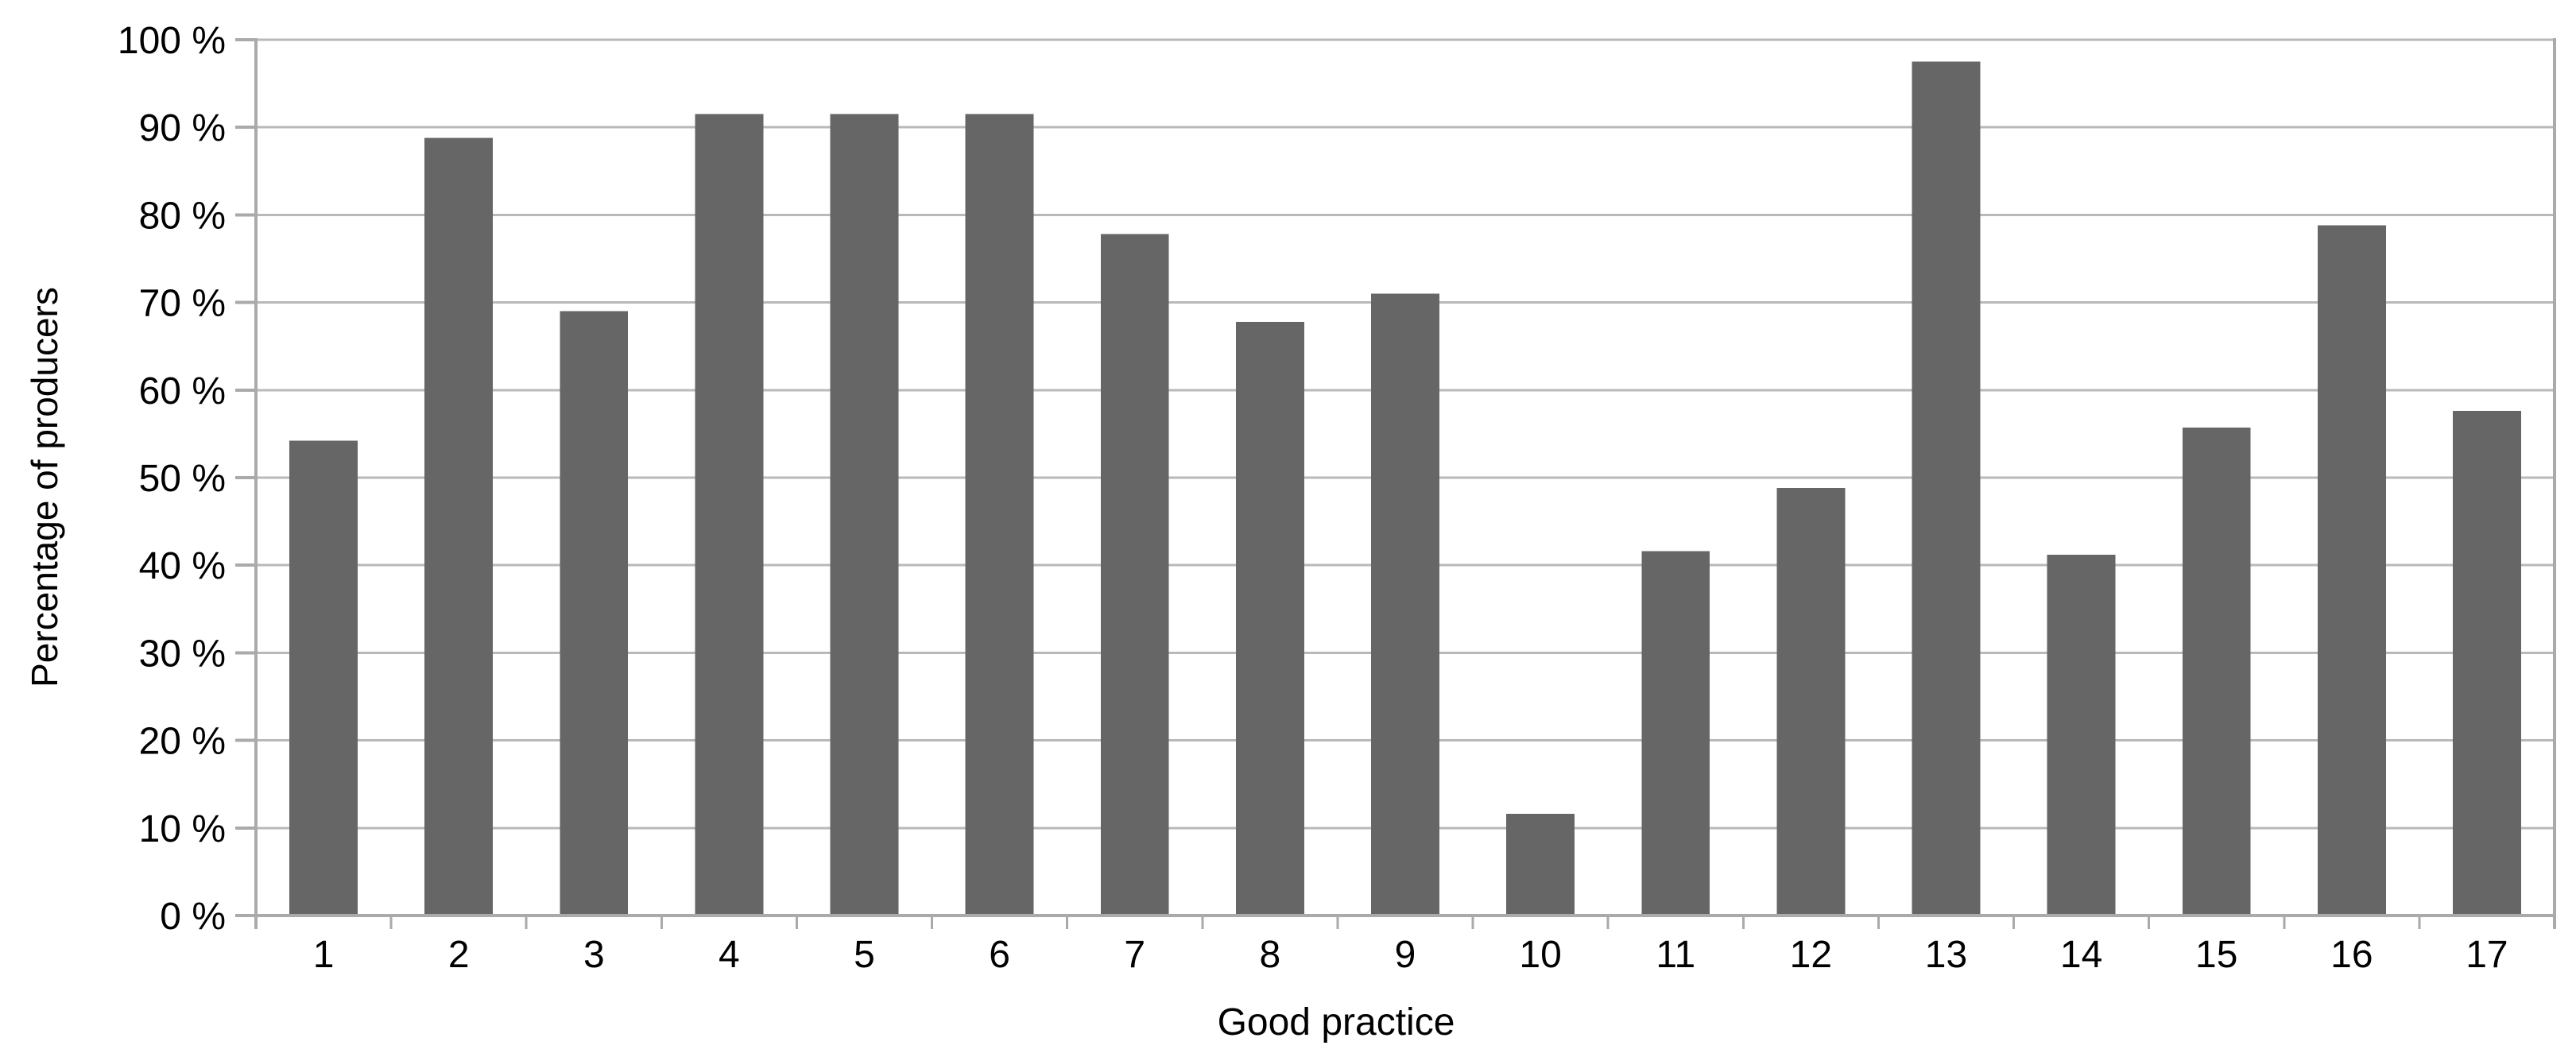 This screenshot has width=2576, height=1057. Describe the element at coordinates (1270, 955) in the screenshot. I see `x-tick-label: 8` at that location.